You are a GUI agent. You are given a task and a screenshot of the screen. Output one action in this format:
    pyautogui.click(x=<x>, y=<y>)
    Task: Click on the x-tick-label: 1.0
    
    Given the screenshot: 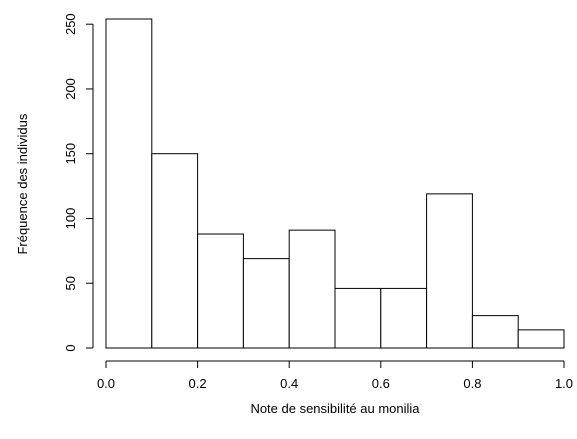 What is the action you would take?
    pyautogui.click(x=564, y=383)
    